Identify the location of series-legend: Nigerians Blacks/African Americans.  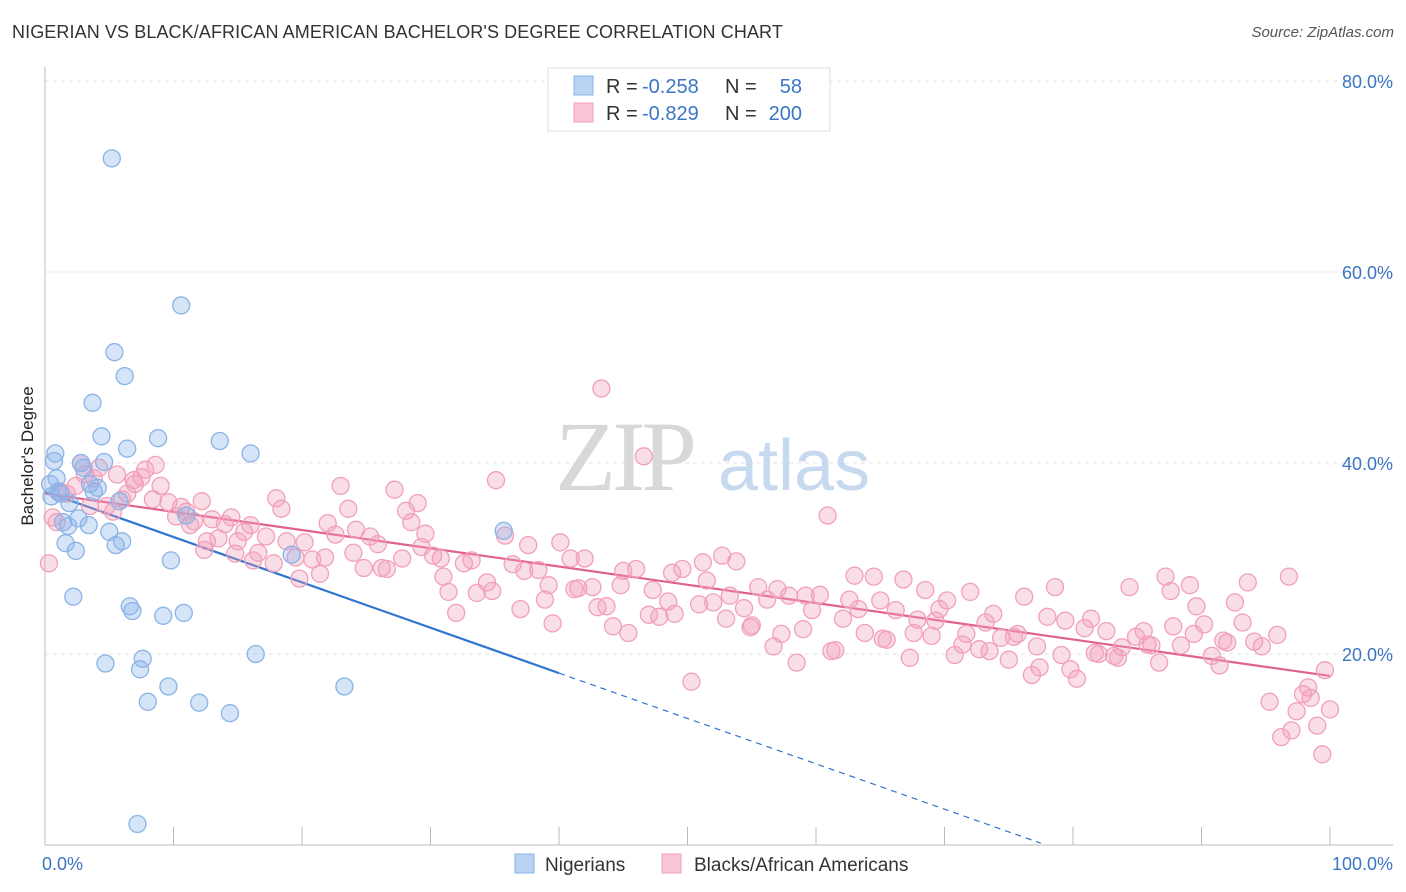
(711, 864).